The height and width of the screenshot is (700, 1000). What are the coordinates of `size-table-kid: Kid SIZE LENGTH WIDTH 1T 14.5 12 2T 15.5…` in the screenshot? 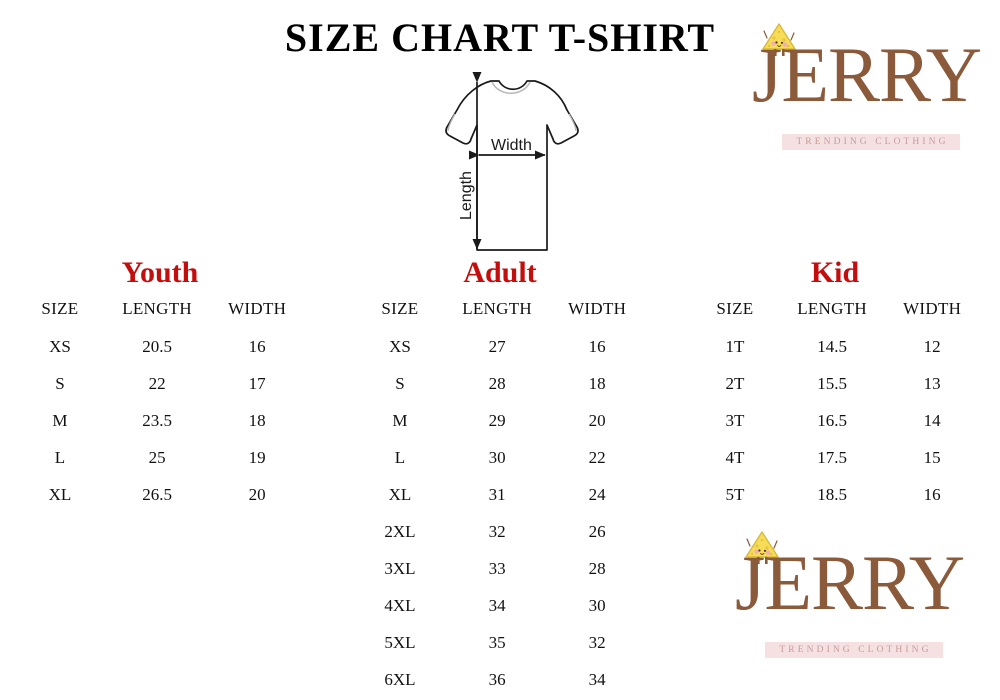 It's located at (835, 385).